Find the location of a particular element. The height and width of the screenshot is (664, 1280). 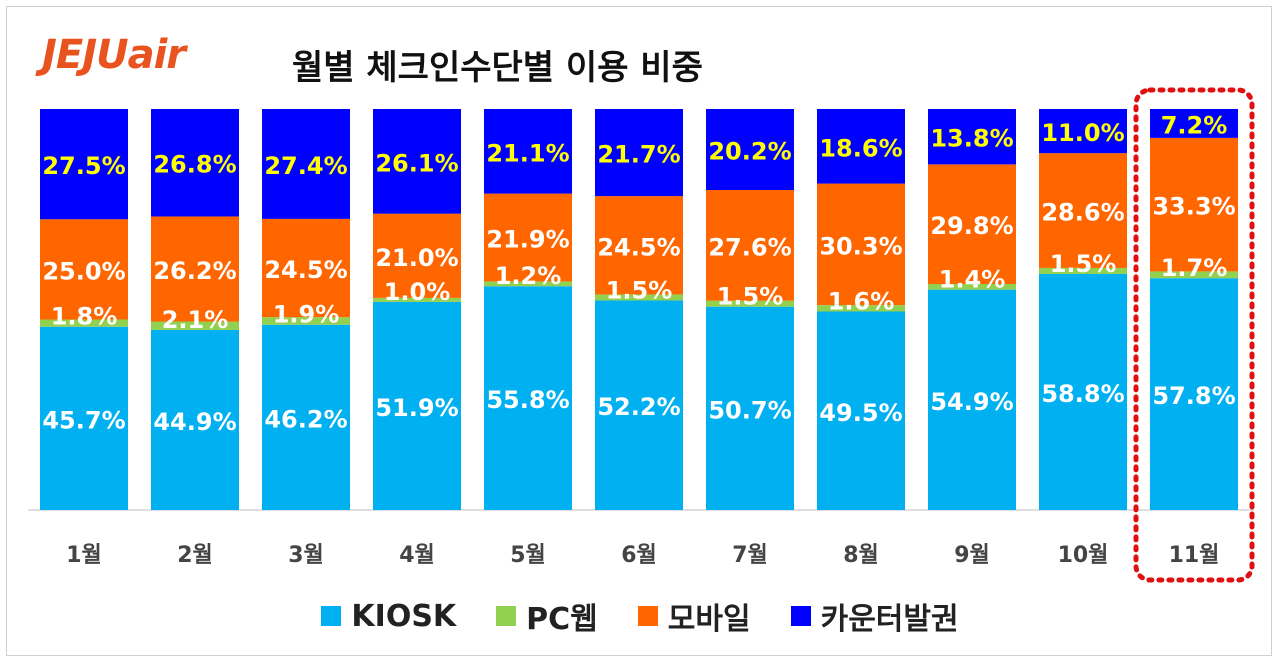

data-label-kiosk-3: 46.2% is located at coordinates (305, 419).